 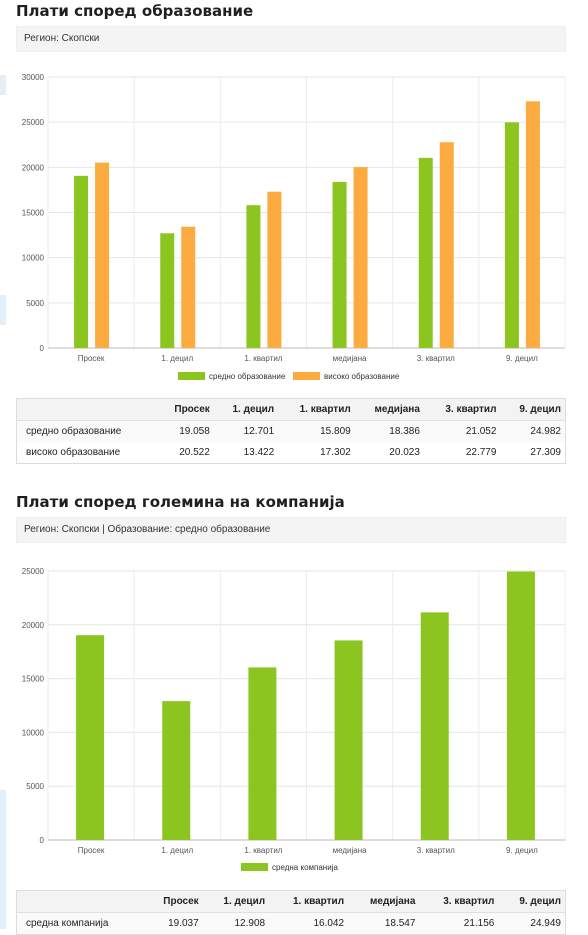 I want to click on table-cell: 17.302, so click(x=335, y=452).